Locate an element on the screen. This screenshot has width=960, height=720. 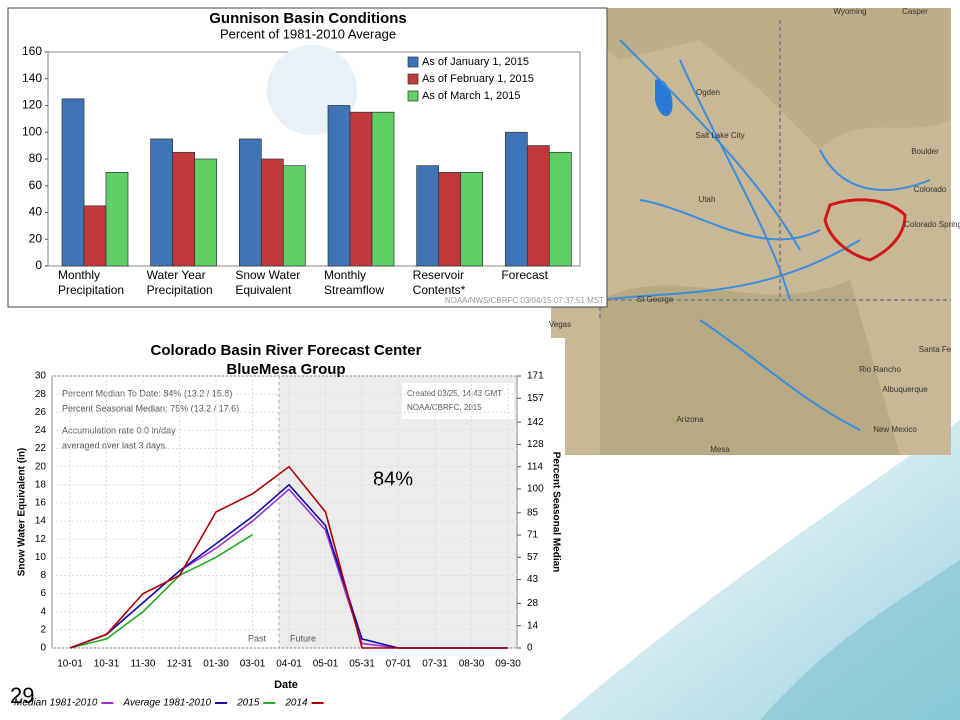
map-label: Mesa is located at coordinates (720, 449).